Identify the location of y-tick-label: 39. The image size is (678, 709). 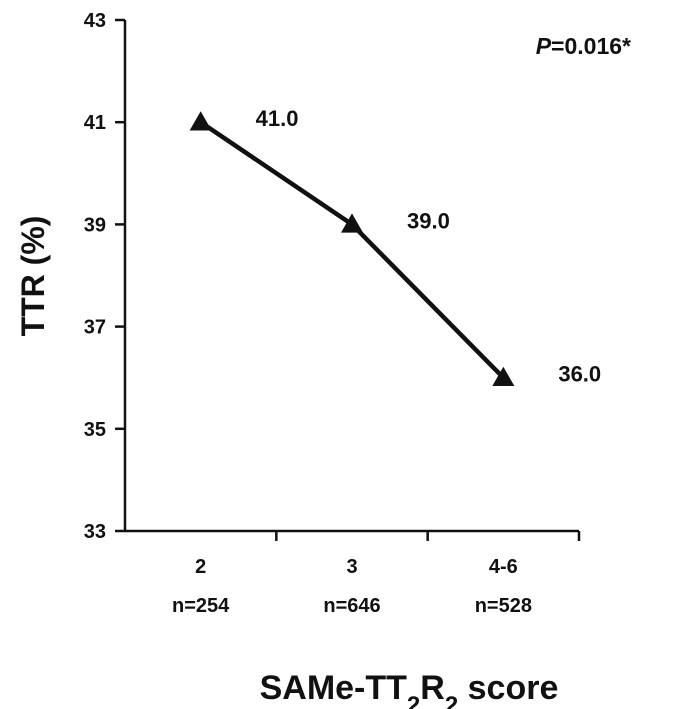
(95, 225).